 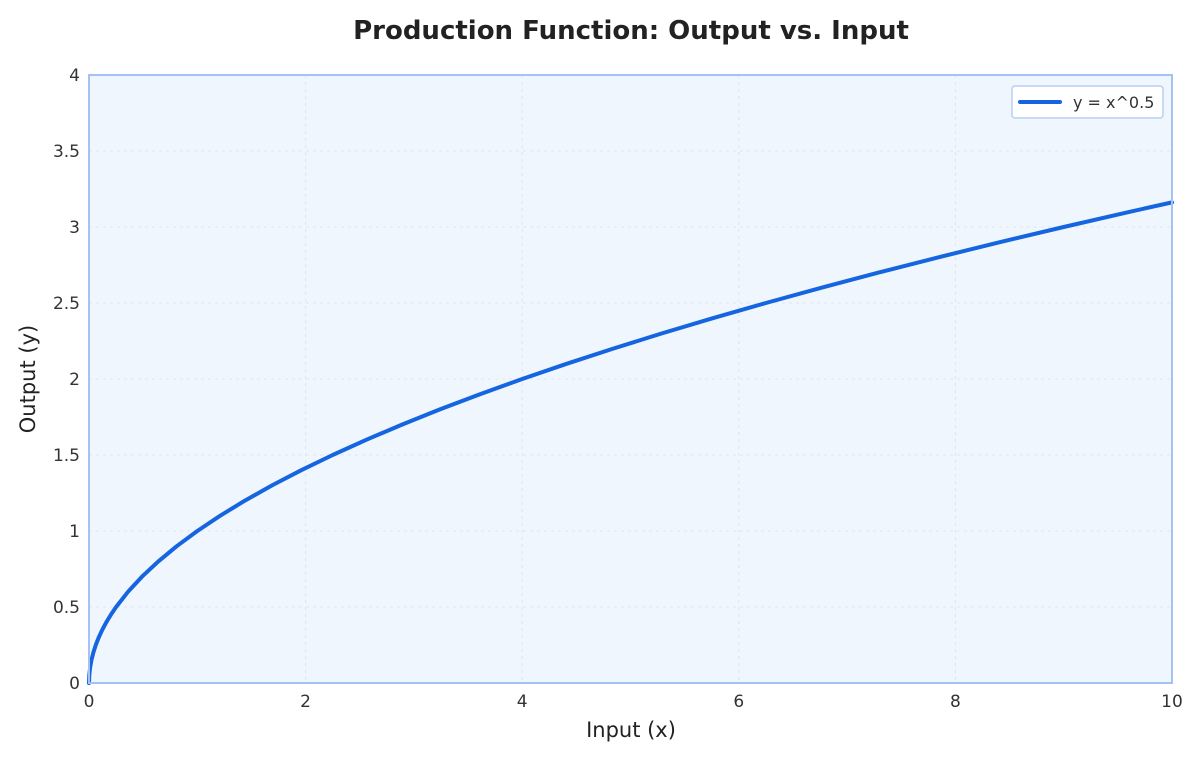 I want to click on legend-label: y = x^0.5, so click(x=1113, y=102).